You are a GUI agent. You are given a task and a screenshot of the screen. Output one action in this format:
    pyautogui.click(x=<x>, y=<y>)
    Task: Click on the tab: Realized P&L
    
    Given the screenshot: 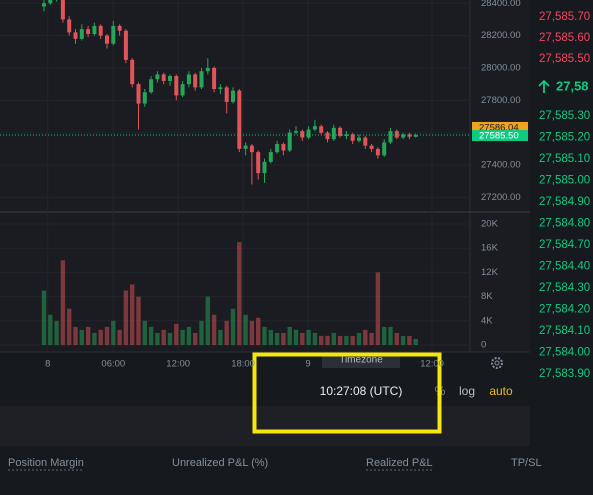 What is the action you would take?
    pyautogui.click(x=399, y=463)
    